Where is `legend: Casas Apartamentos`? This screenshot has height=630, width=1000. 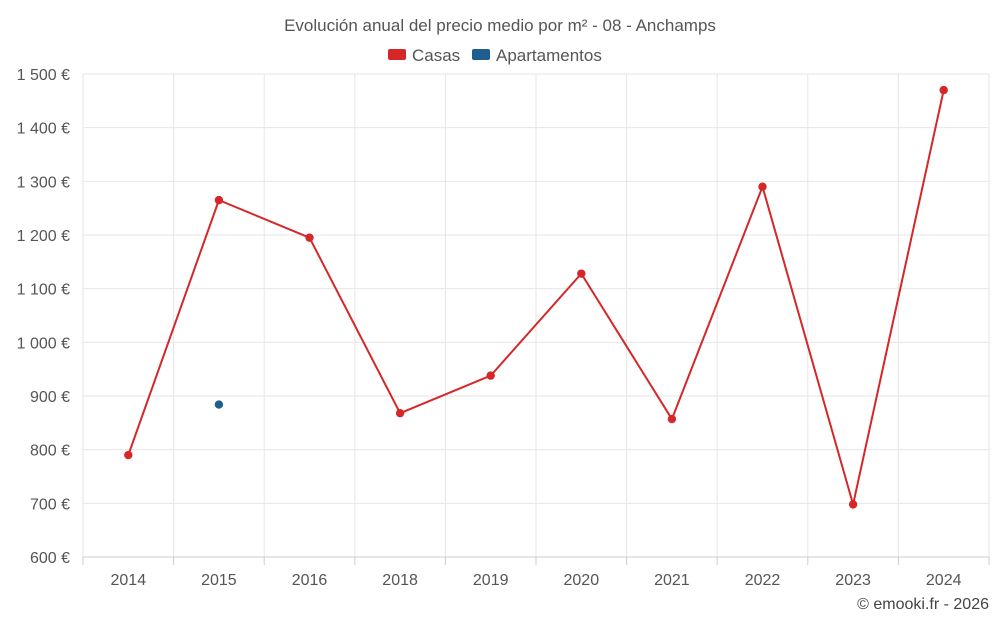 legend: Casas Apartamentos is located at coordinates (495, 55).